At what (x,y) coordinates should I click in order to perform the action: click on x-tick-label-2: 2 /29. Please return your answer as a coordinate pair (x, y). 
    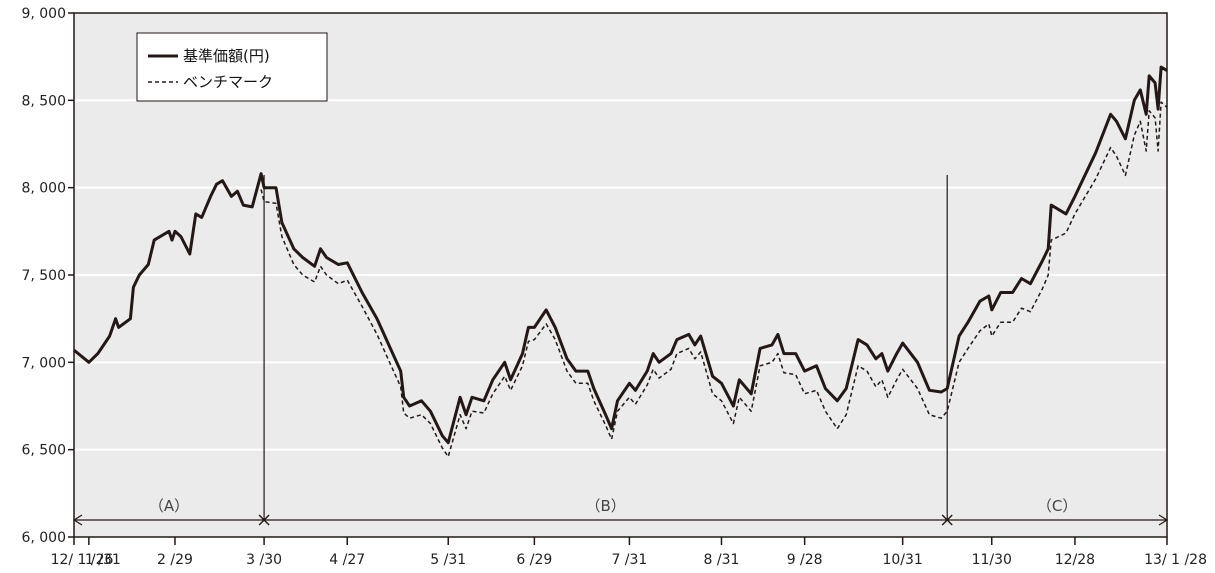
    Looking at the image, I should click on (175, 560).